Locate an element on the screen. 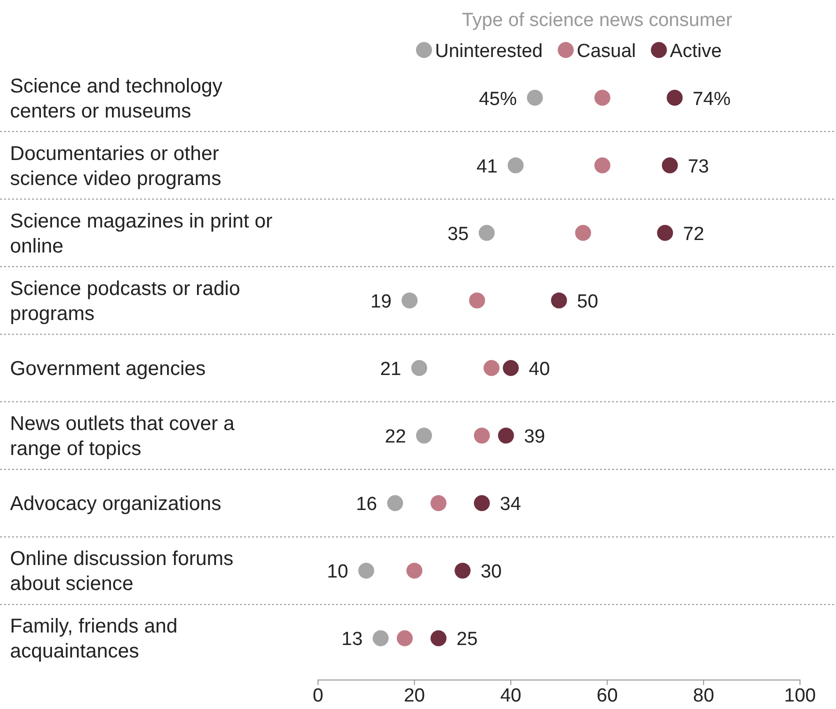 The width and height of the screenshot is (836, 709). y-tick-label: Science podcasts or radio programs is located at coordinates (125, 301).